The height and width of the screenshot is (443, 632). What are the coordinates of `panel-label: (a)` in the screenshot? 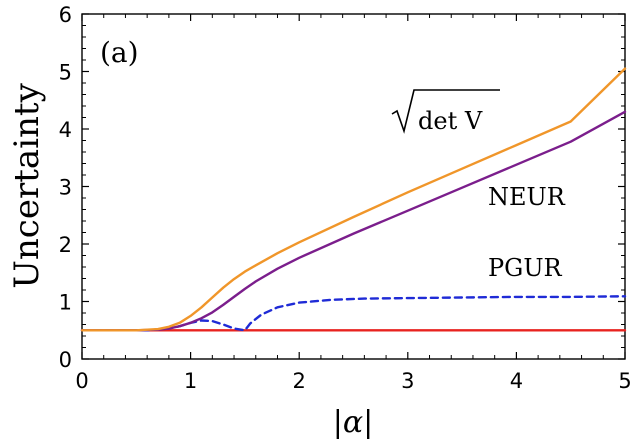 It's located at (119, 52).